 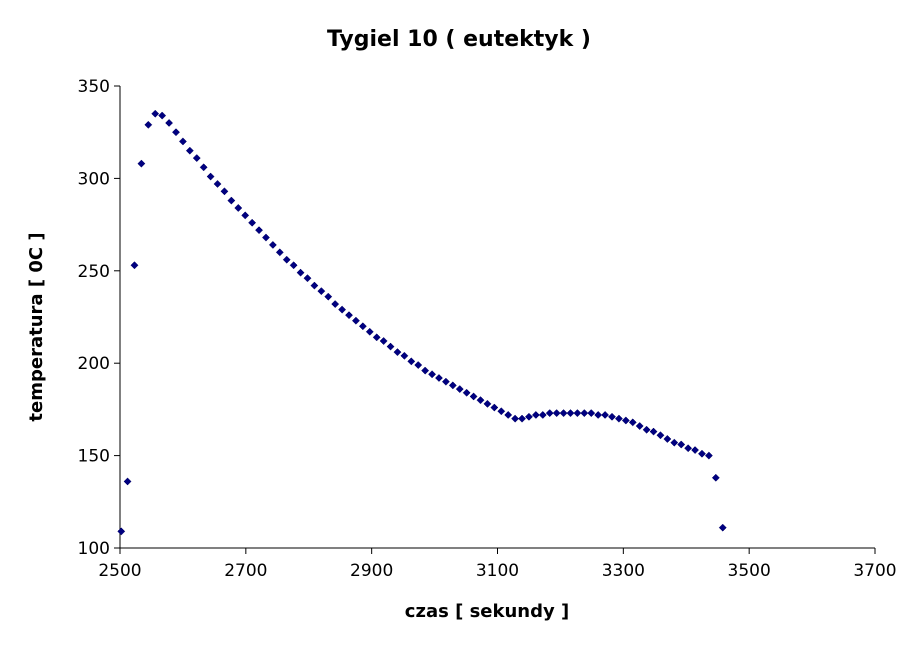 What do you see at coordinates (94, 549) in the screenshot?
I see `y-tick-label: 100` at bounding box center [94, 549].